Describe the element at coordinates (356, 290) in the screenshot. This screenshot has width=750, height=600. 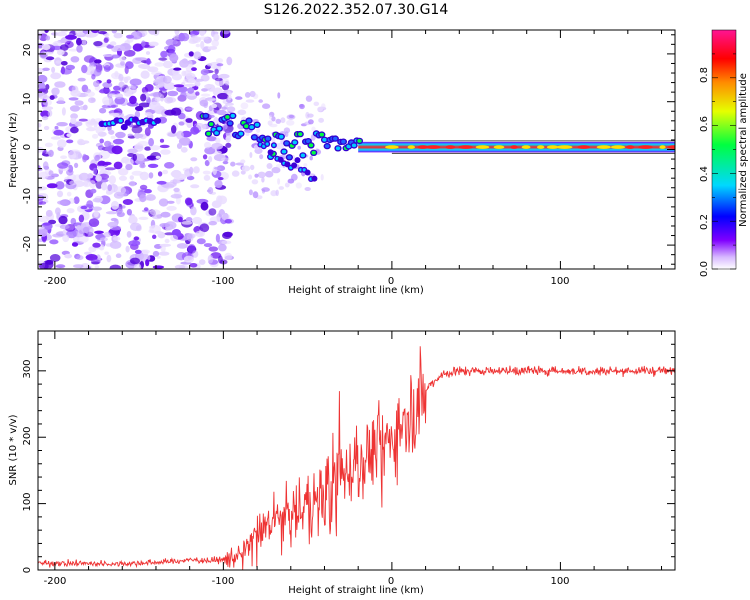
I see `top-x-axis-label: Height of straight line (km)` at that location.